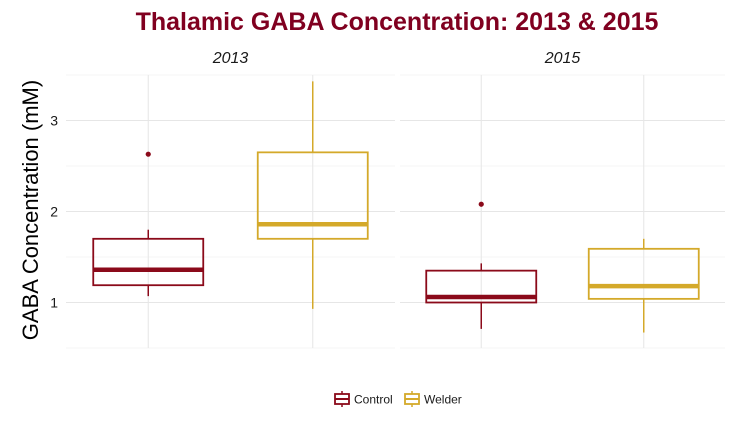 The height and width of the screenshot is (434, 731). I want to click on y-tick-label: 3, so click(54, 121).